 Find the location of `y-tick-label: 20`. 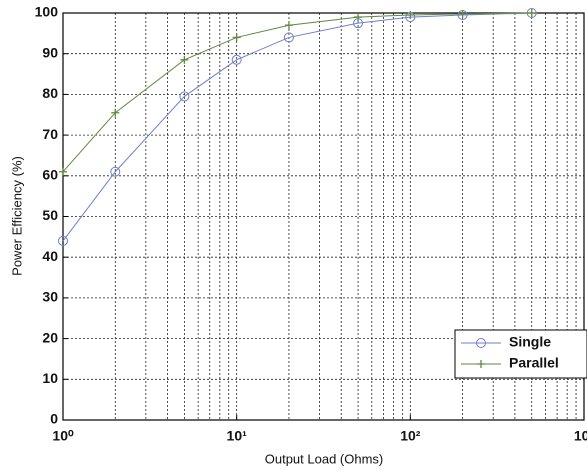

y-tick-label: 20 is located at coordinates (50, 337).